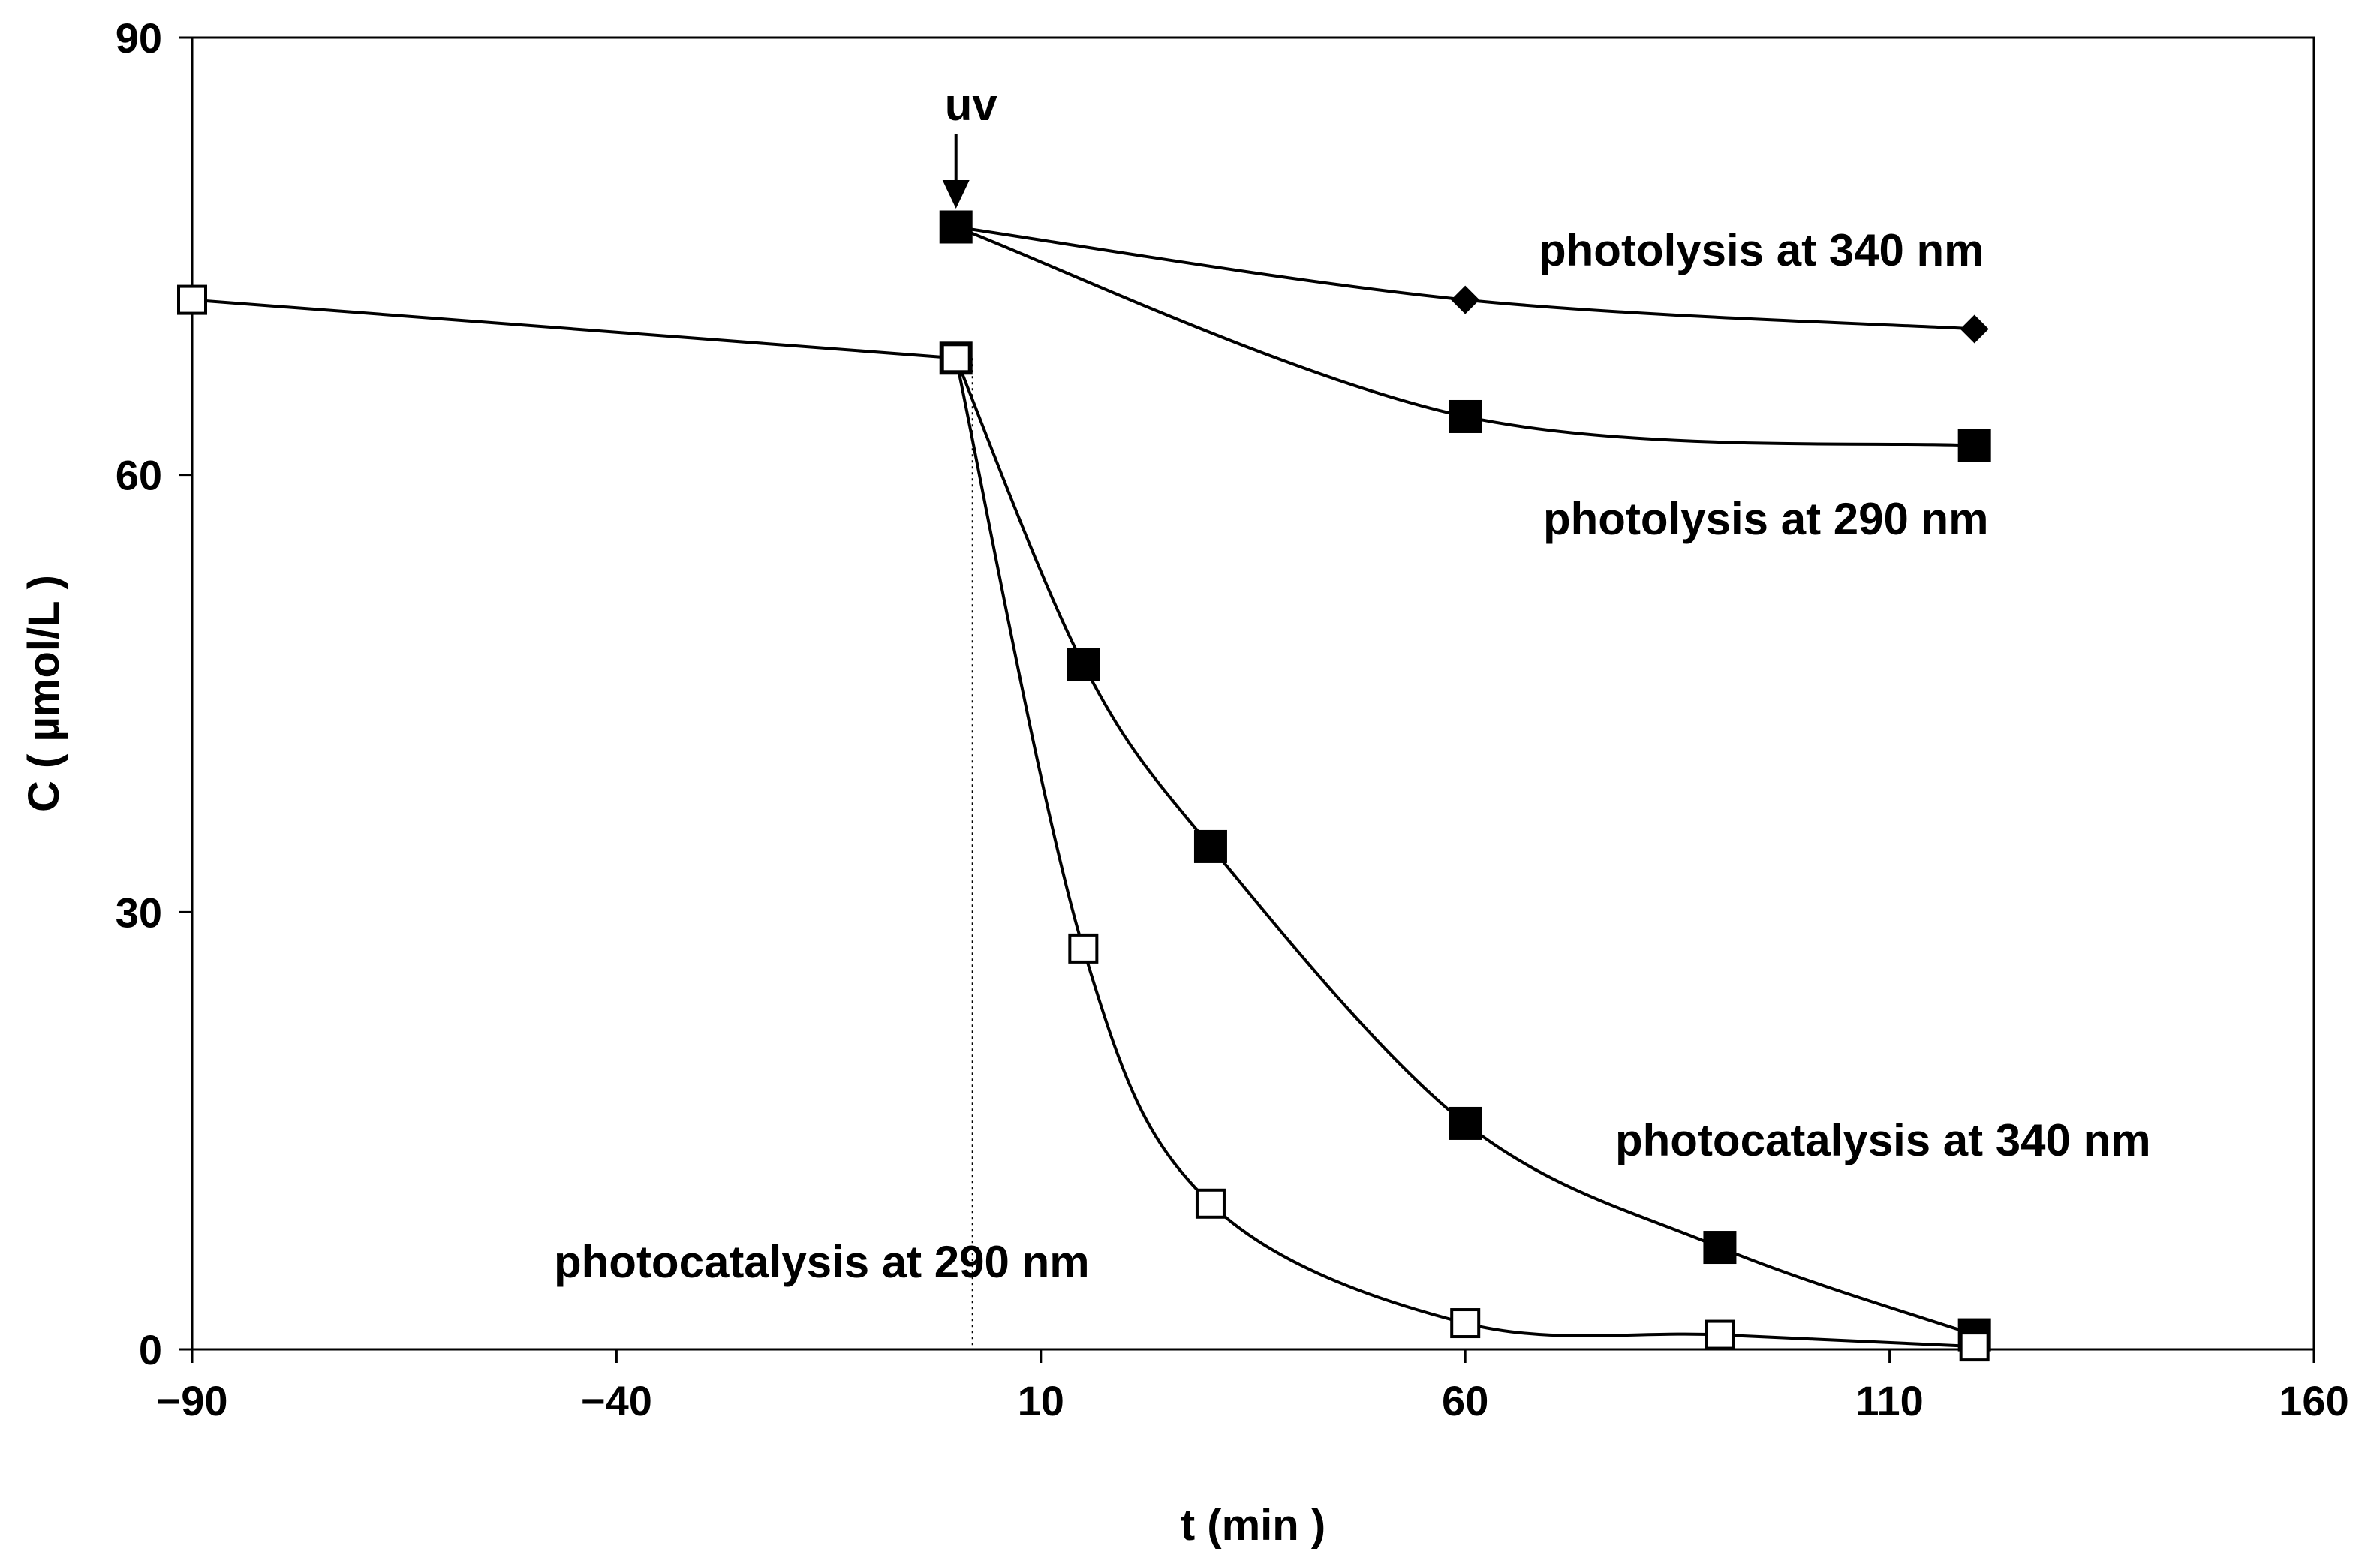  Describe the element at coordinates (1889, 1401) in the screenshot. I see `x-tick-label: 110` at that location.